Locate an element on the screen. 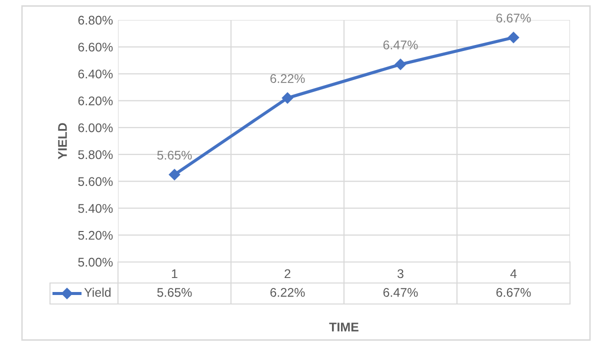  data-label: 5.65% is located at coordinates (174, 292).